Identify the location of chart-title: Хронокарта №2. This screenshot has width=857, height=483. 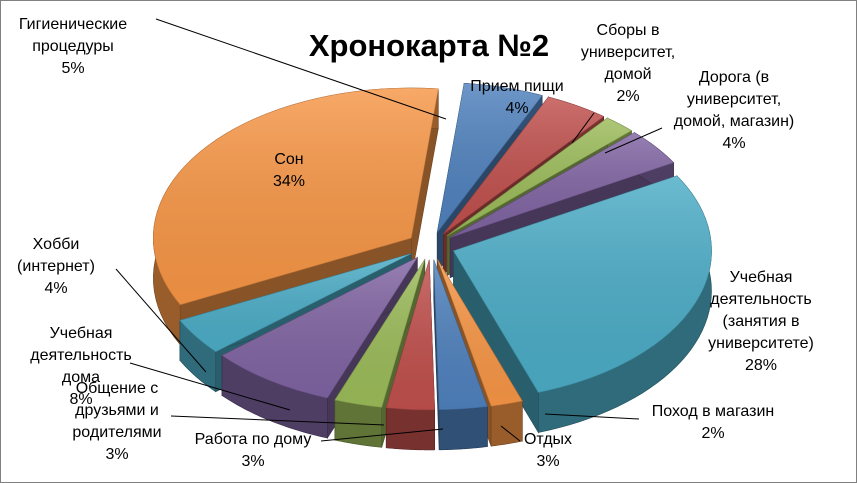
(429, 45).